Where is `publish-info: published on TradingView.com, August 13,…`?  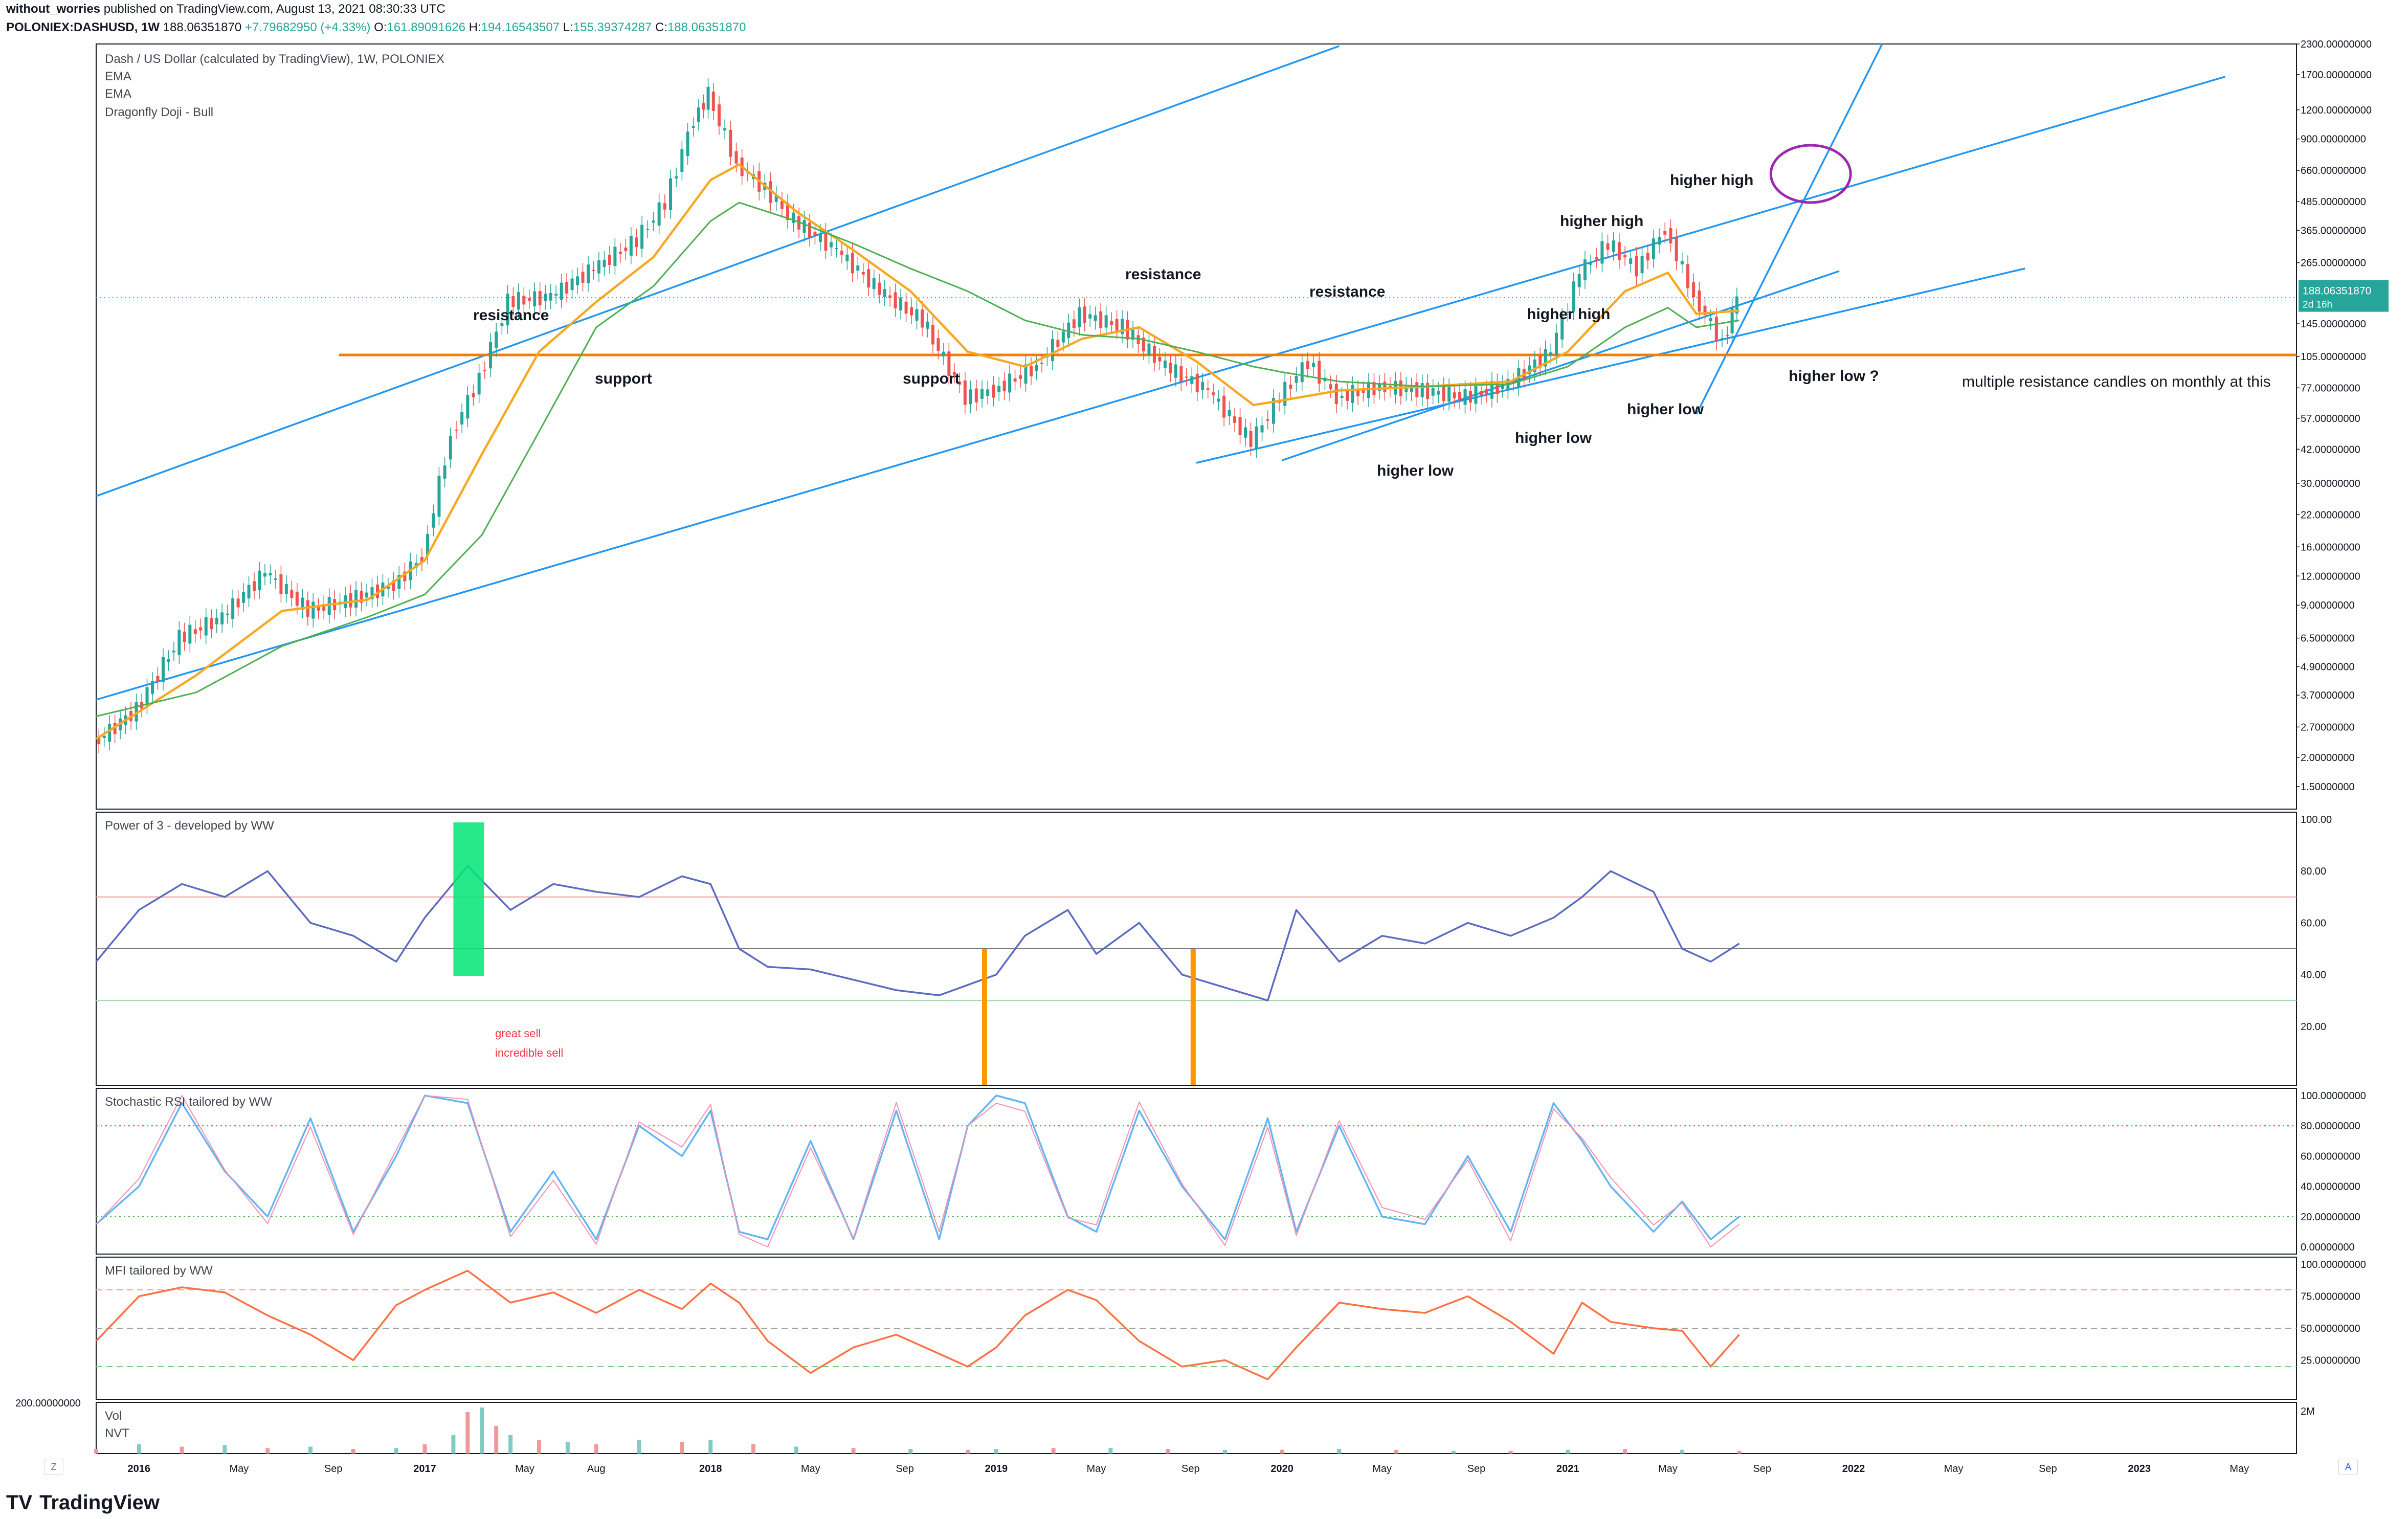
publish-info: published on TradingView.com, August 13,… is located at coordinates (274, 9).